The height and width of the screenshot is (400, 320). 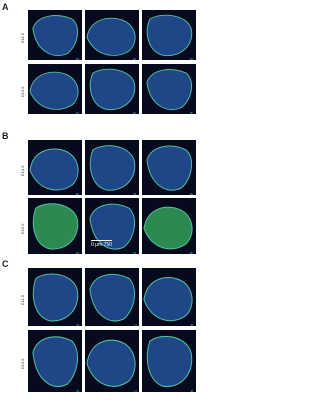 What do you see at coordinates (5, 264) in the screenshot?
I see `section-letter: C` at bounding box center [5, 264].